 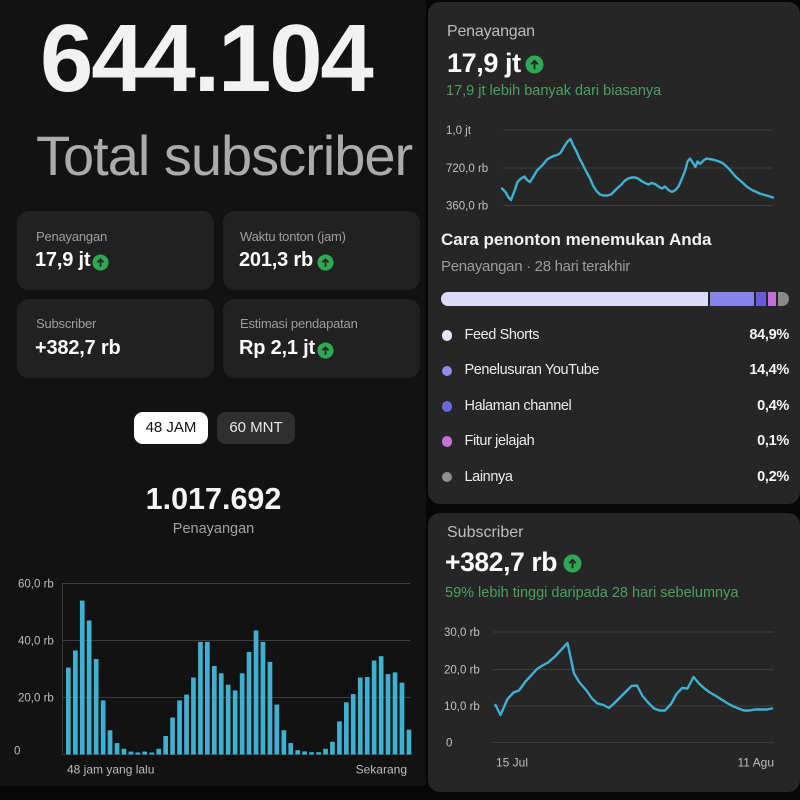 What do you see at coordinates (462, 633) in the screenshot?
I see `svg-text: 30,0 rb` at bounding box center [462, 633].